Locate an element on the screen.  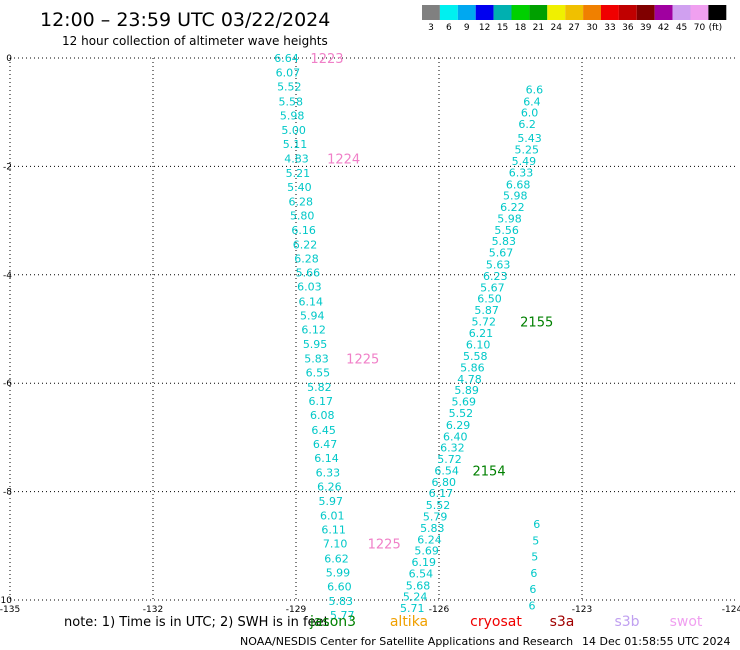
wave-height-value: 5.00 is located at coordinates (293, 130).